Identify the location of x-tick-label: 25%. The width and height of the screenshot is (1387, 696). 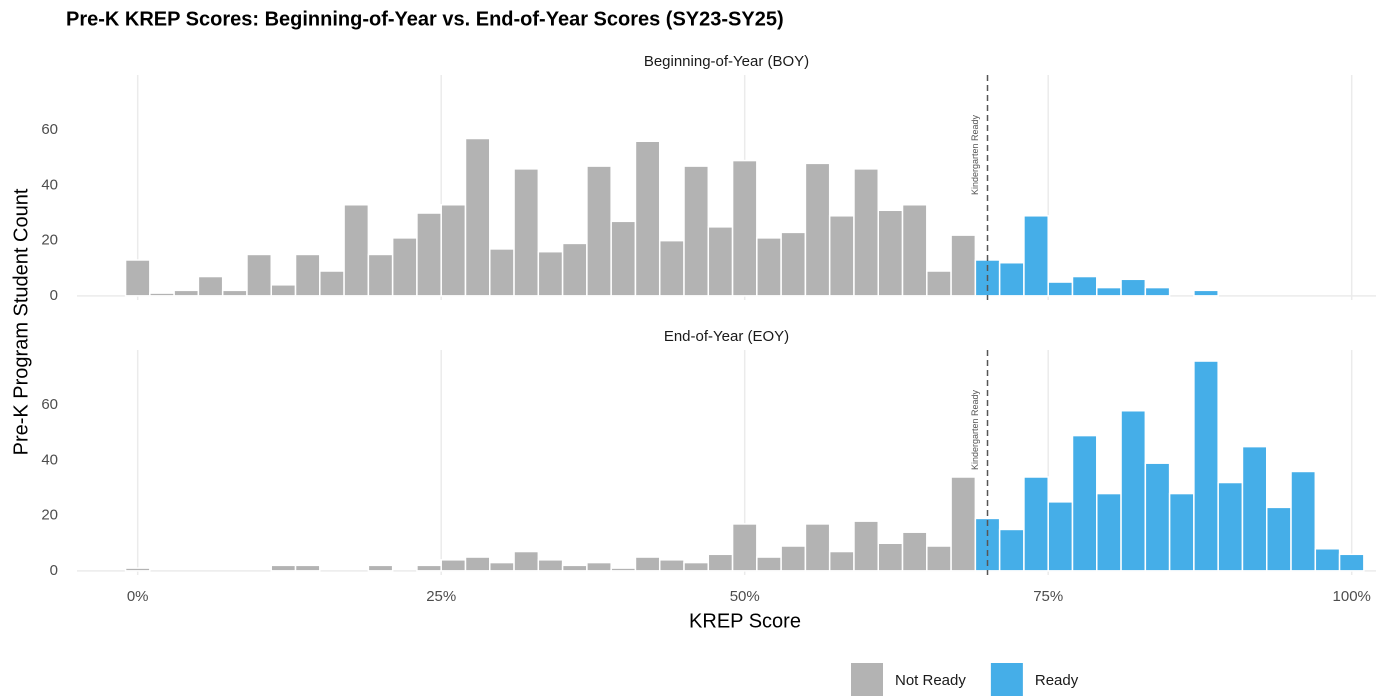
(441, 596).